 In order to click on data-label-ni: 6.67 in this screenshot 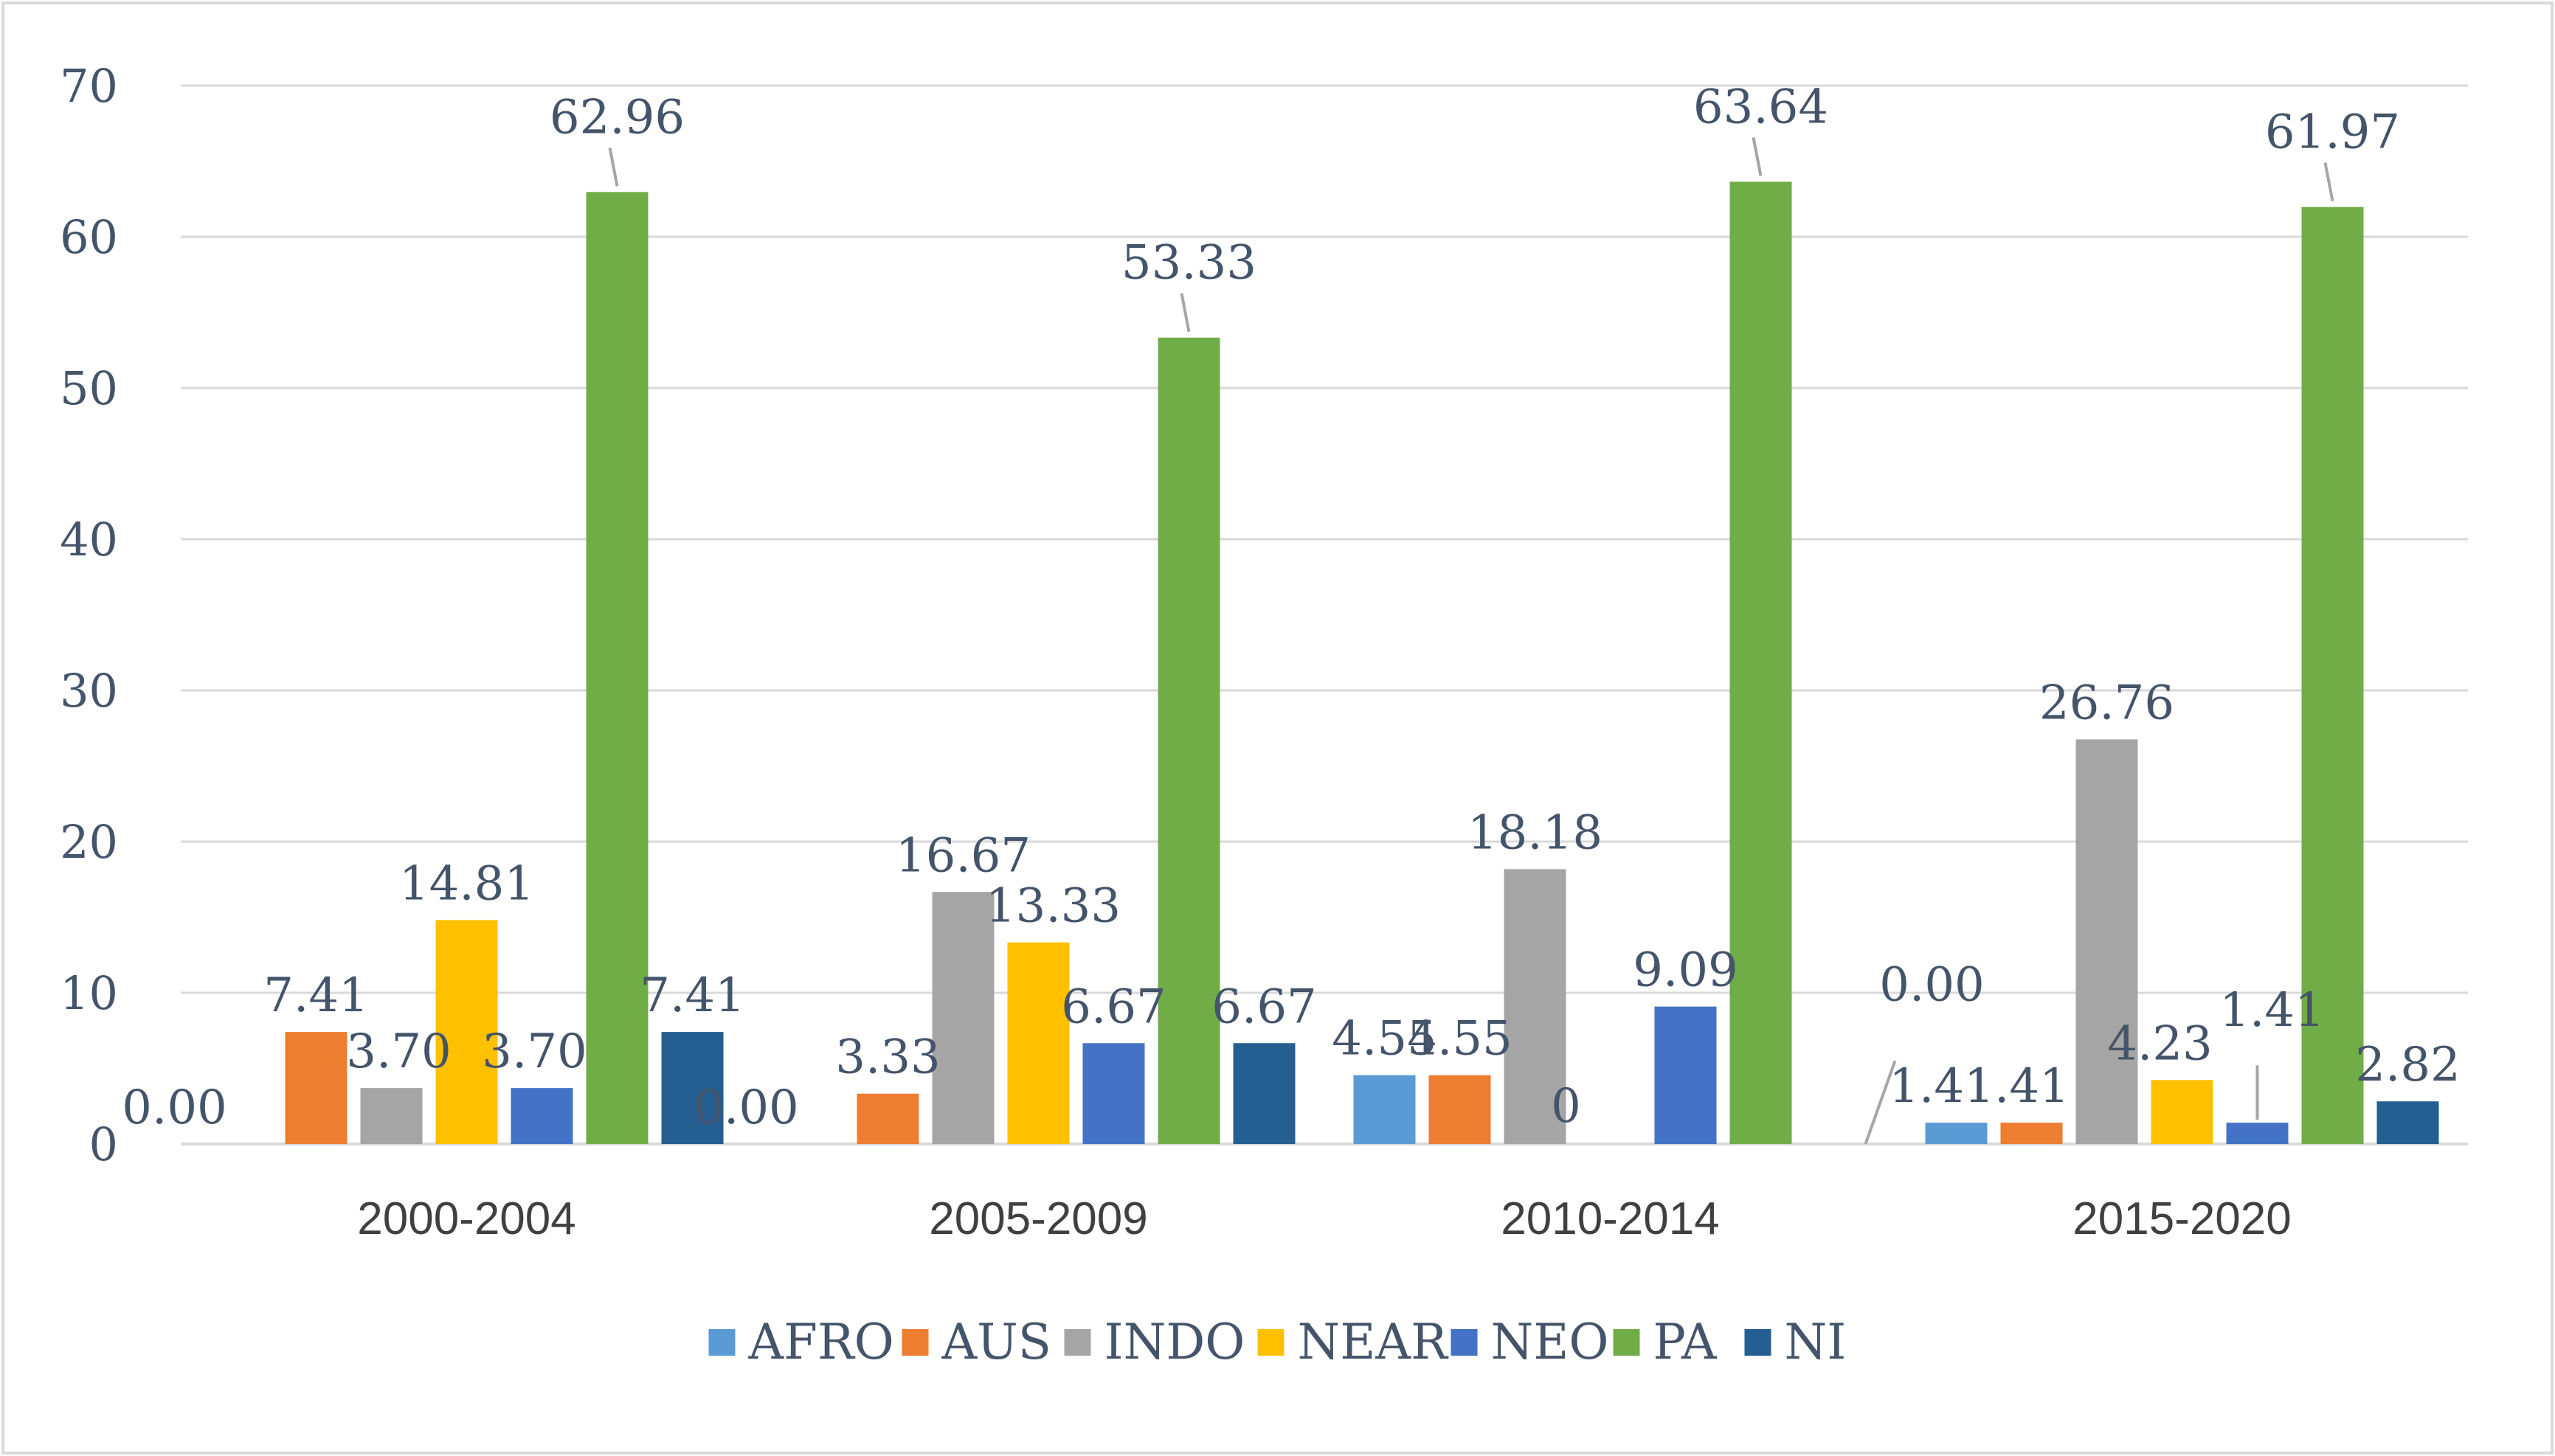, I will do `click(1264, 1007)`.